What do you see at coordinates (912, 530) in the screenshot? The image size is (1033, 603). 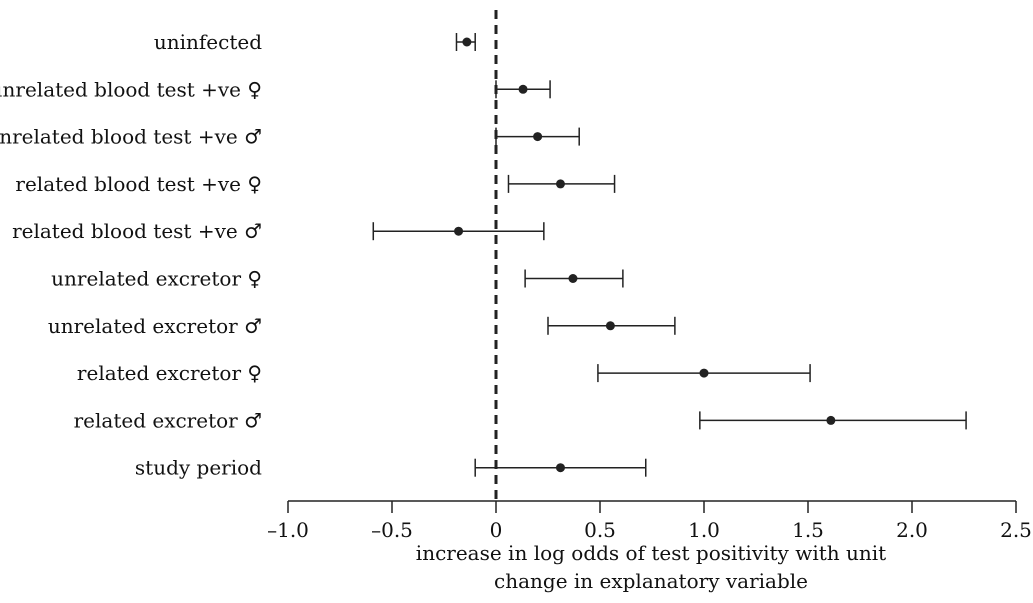 I see `x-tick-label: 2.0` at bounding box center [912, 530].